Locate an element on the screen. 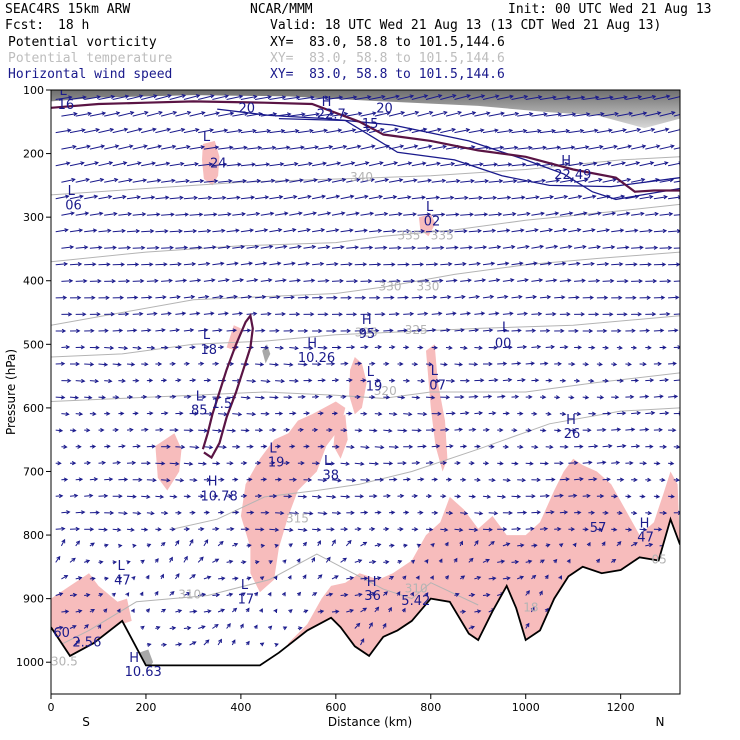 Image resolution: width=740 pixels, height=740 pixels. theta-label: 315 is located at coordinates (297, 518).